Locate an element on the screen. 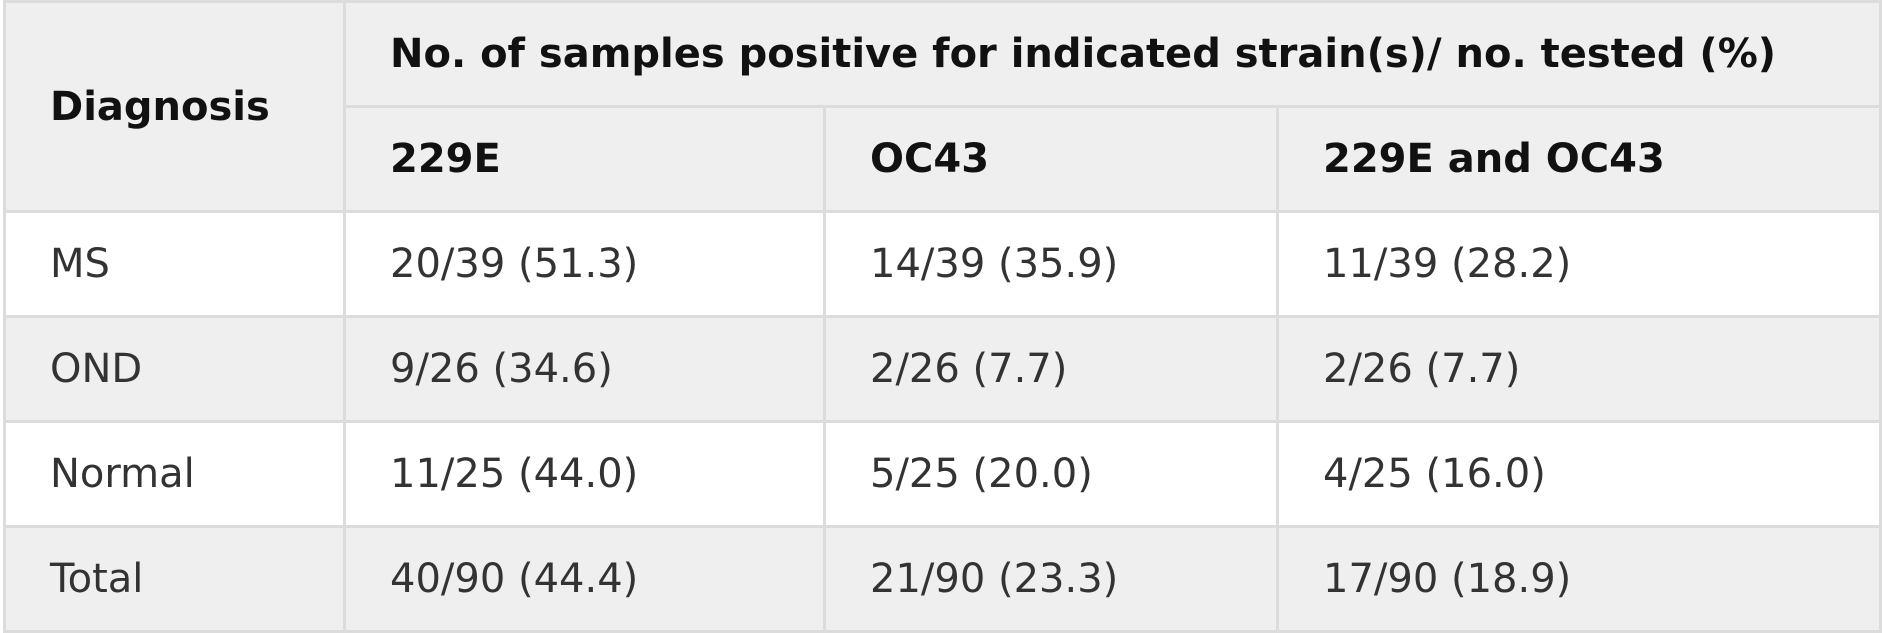 Image resolution: width=1882 pixels, height=633 pixels. cell-both: 11/39 (28.2) is located at coordinates (1578, 264).